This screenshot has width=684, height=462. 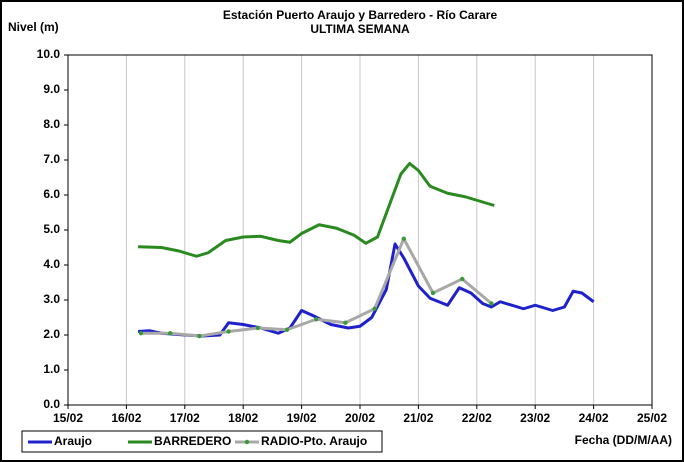 What do you see at coordinates (477, 418) in the screenshot?
I see `x-tick-label: 22/02` at bounding box center [477, 418].